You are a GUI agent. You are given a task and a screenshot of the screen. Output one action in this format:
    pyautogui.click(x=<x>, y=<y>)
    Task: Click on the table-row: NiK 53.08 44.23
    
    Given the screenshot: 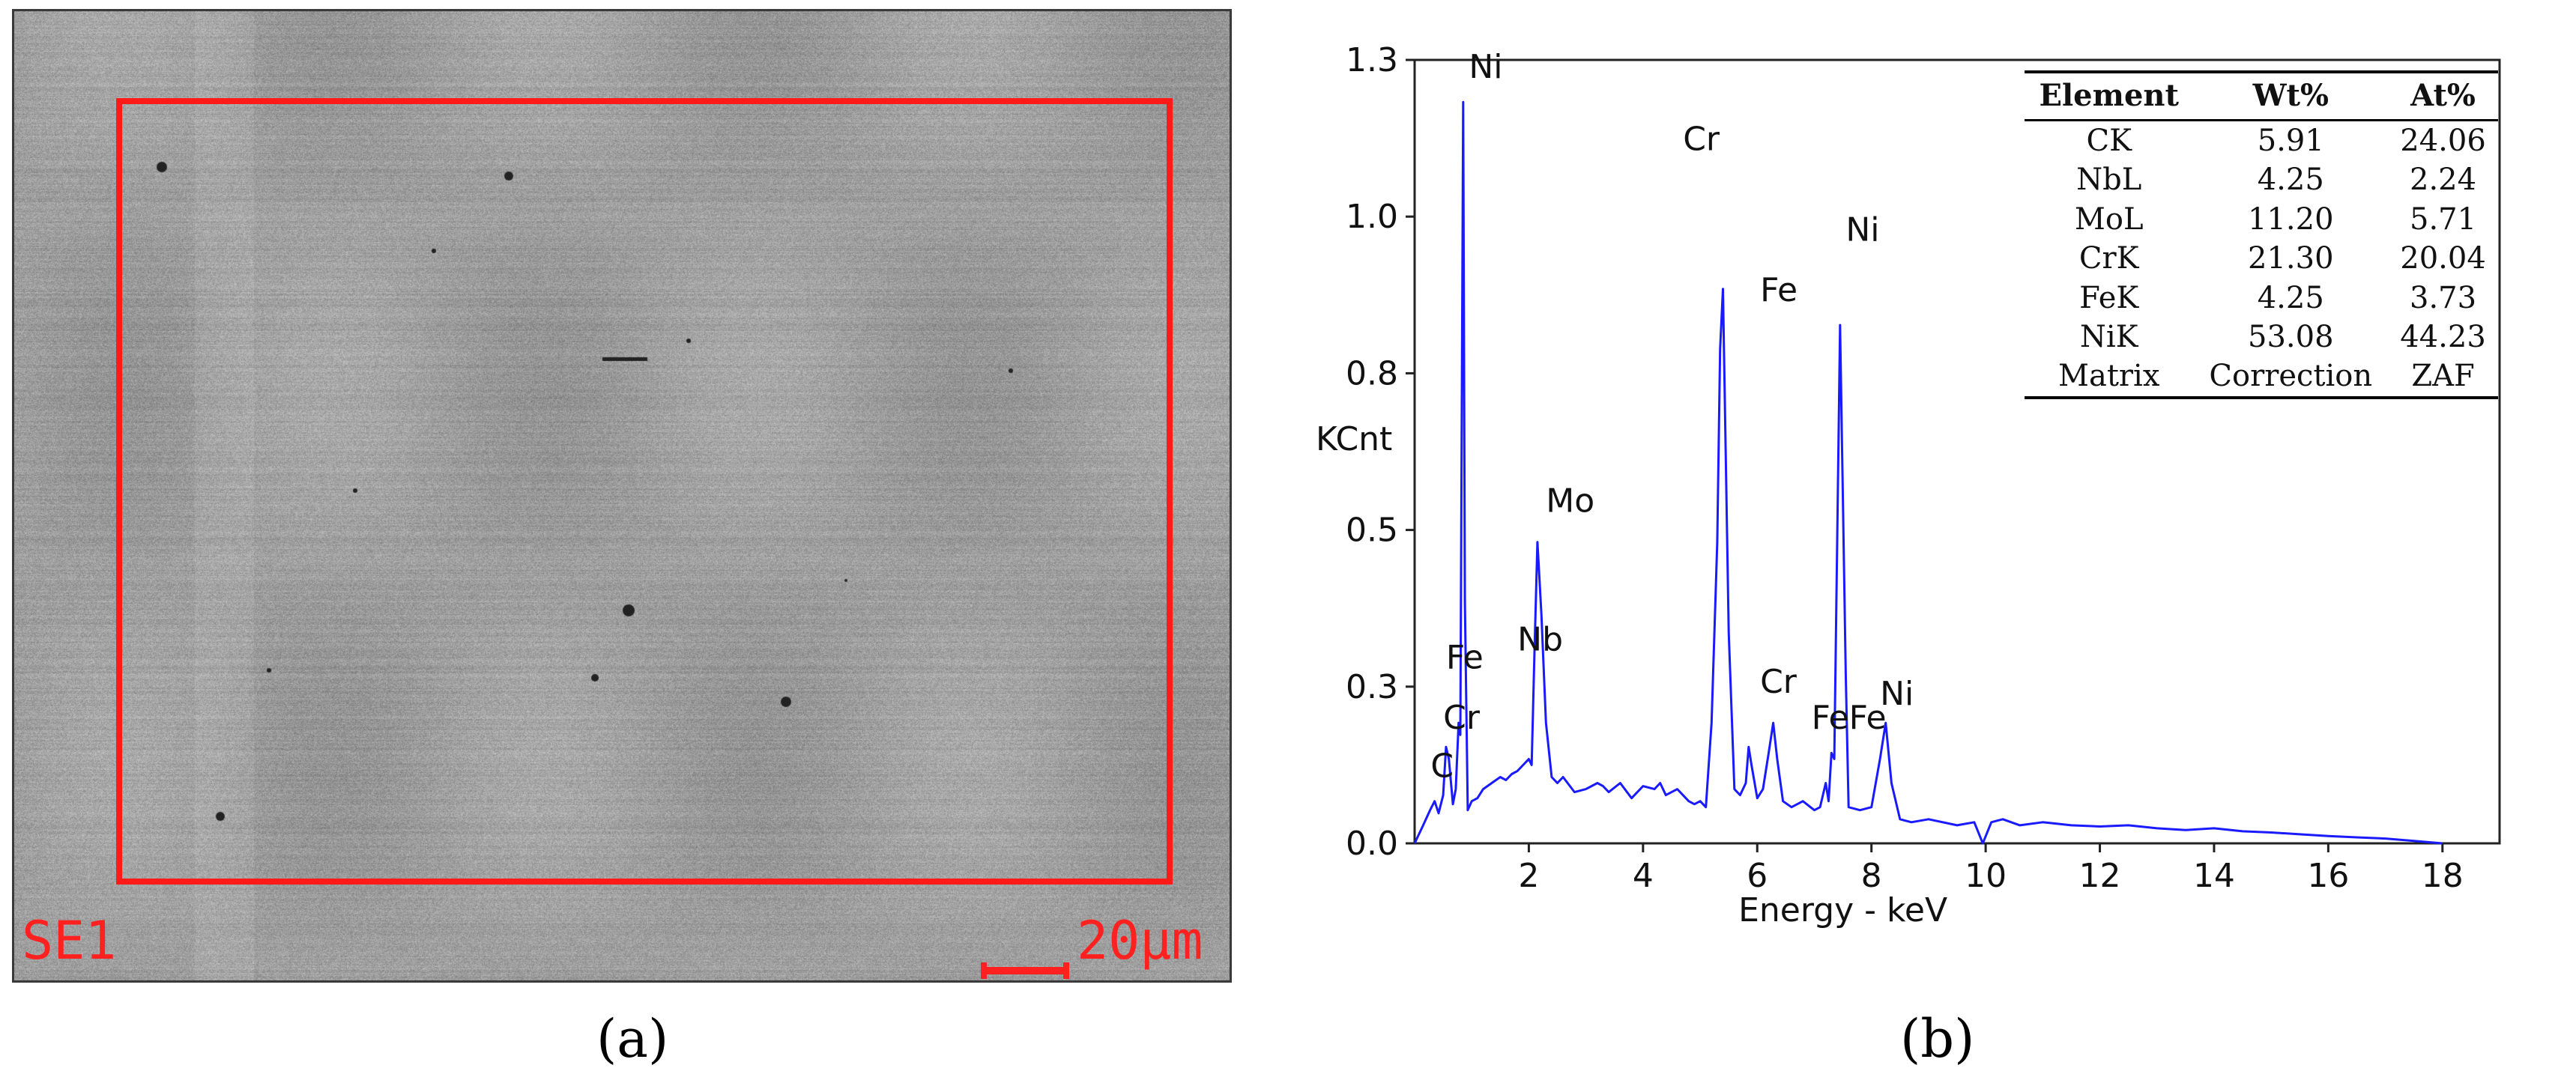 What is the action you would take?
    pyautogui.click(x=2261, y=337)
    